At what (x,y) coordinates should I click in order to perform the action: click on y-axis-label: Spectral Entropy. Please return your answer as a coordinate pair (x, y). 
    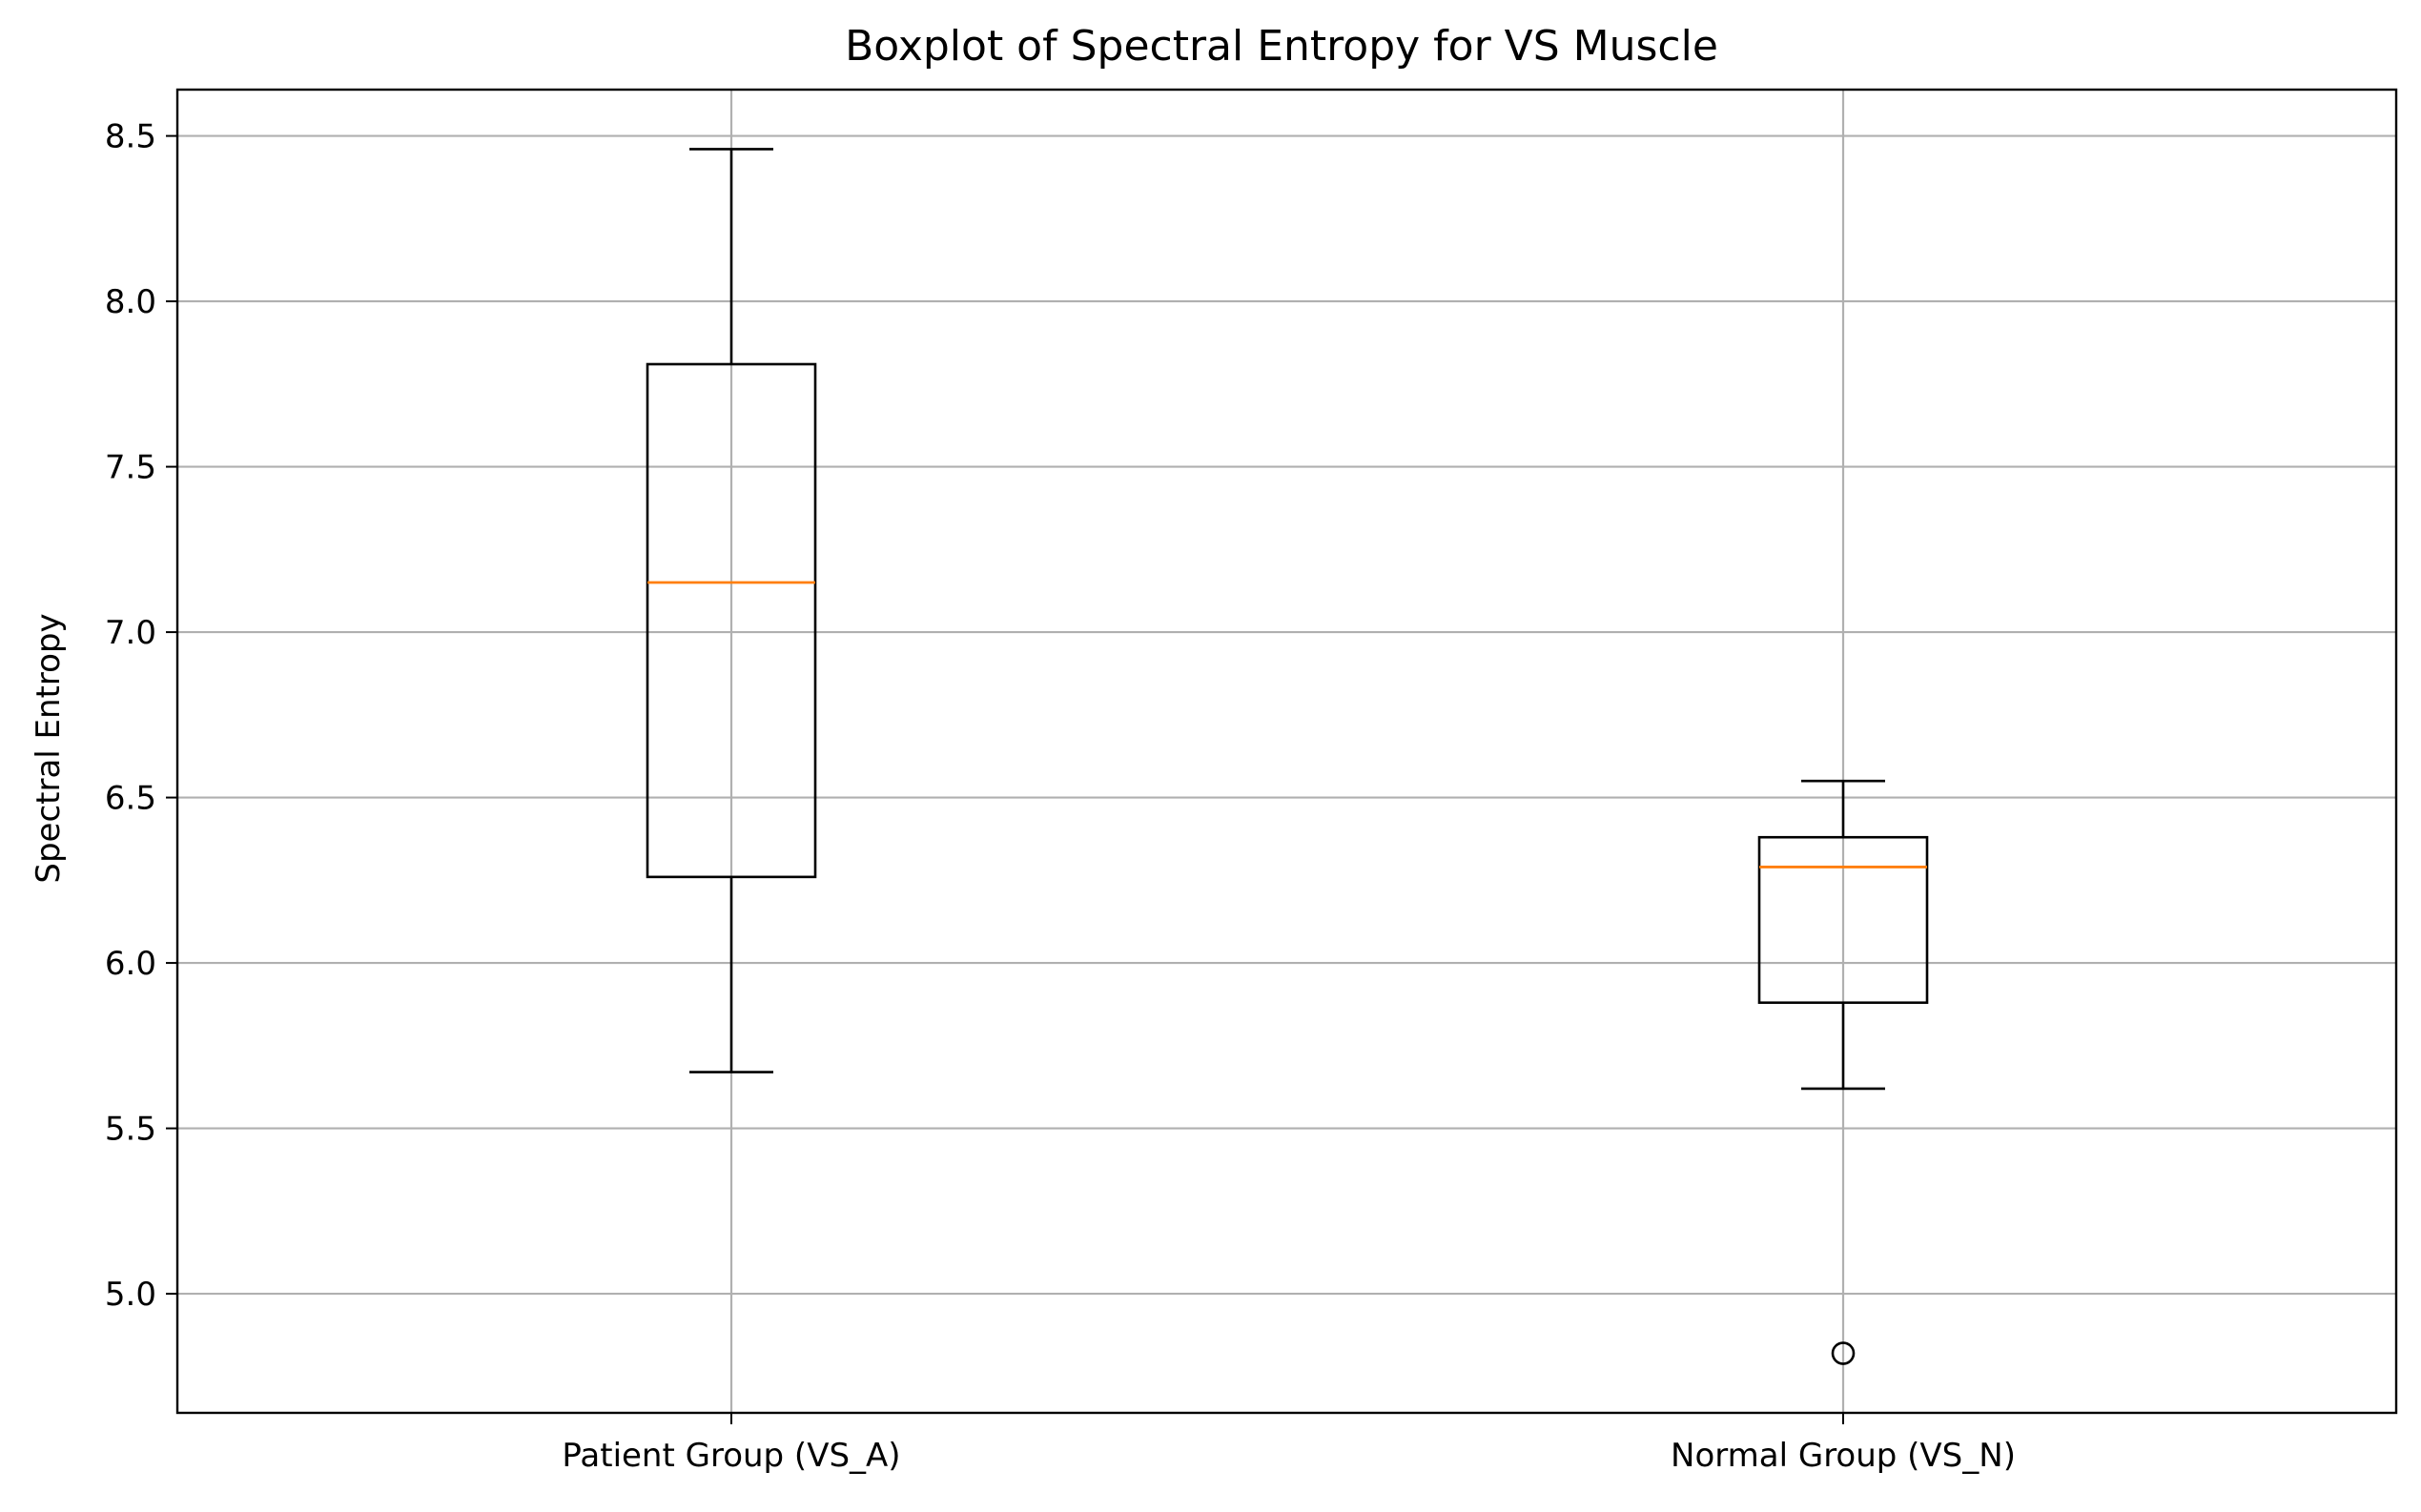
    Looking at the image, I should click on (49, 748).